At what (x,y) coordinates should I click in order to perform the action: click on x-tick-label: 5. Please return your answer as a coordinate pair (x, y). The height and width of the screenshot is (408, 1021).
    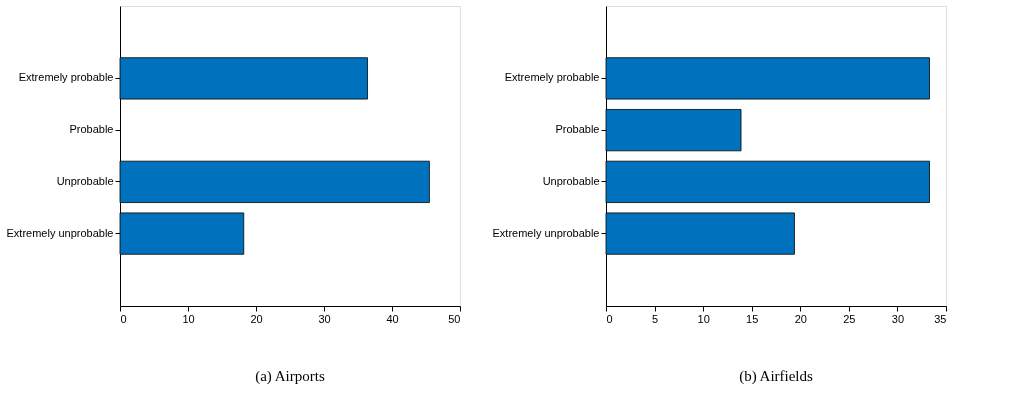
    Looking at the image, I should click on (655, 318).